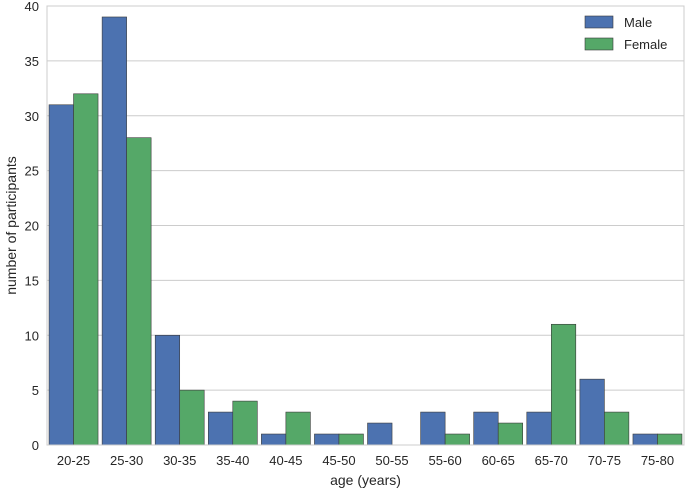 This screenshot has height=488, width=685. I want to click on x-tick-label: 75-80, so click(657, 460).